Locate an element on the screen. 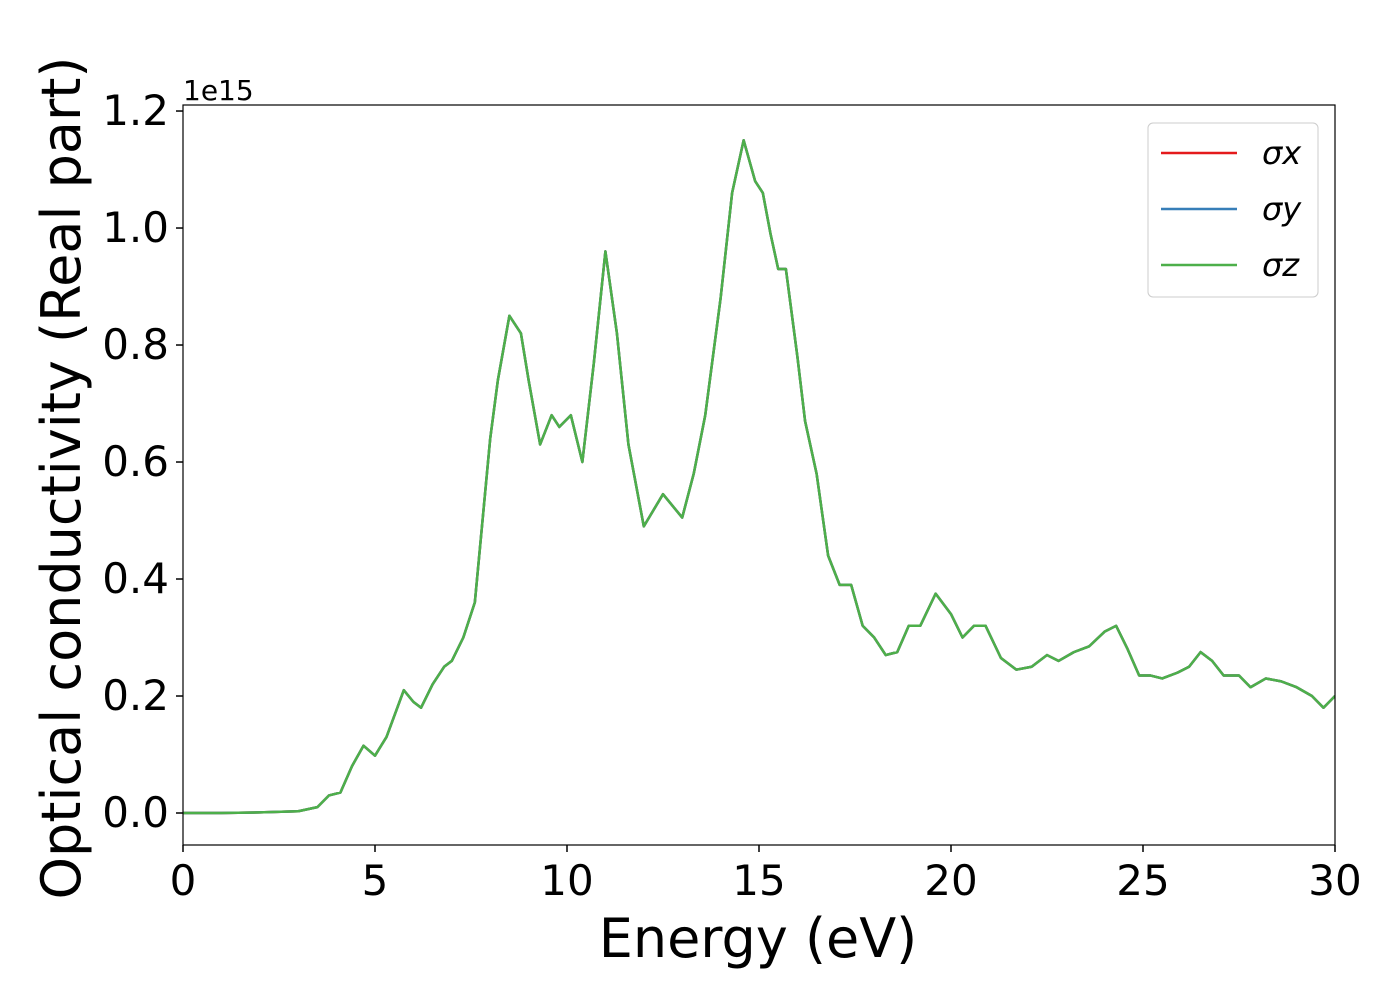 The height and width of the screenshot is (1000, 1400). legend-label: σy is located at coordinates (1282, 209).